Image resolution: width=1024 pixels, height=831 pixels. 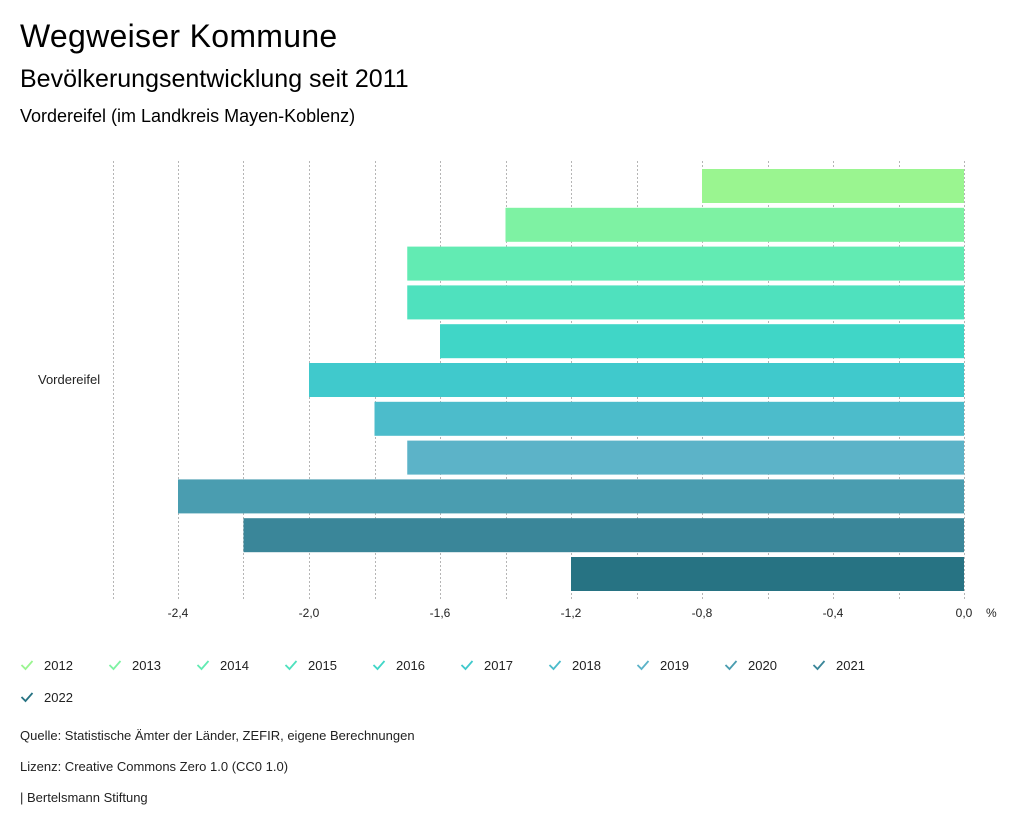 What do you see at coordinates (991, 613) in the screenshot?
I see `x-axis-unit: %` at bounding box center [991, 613].